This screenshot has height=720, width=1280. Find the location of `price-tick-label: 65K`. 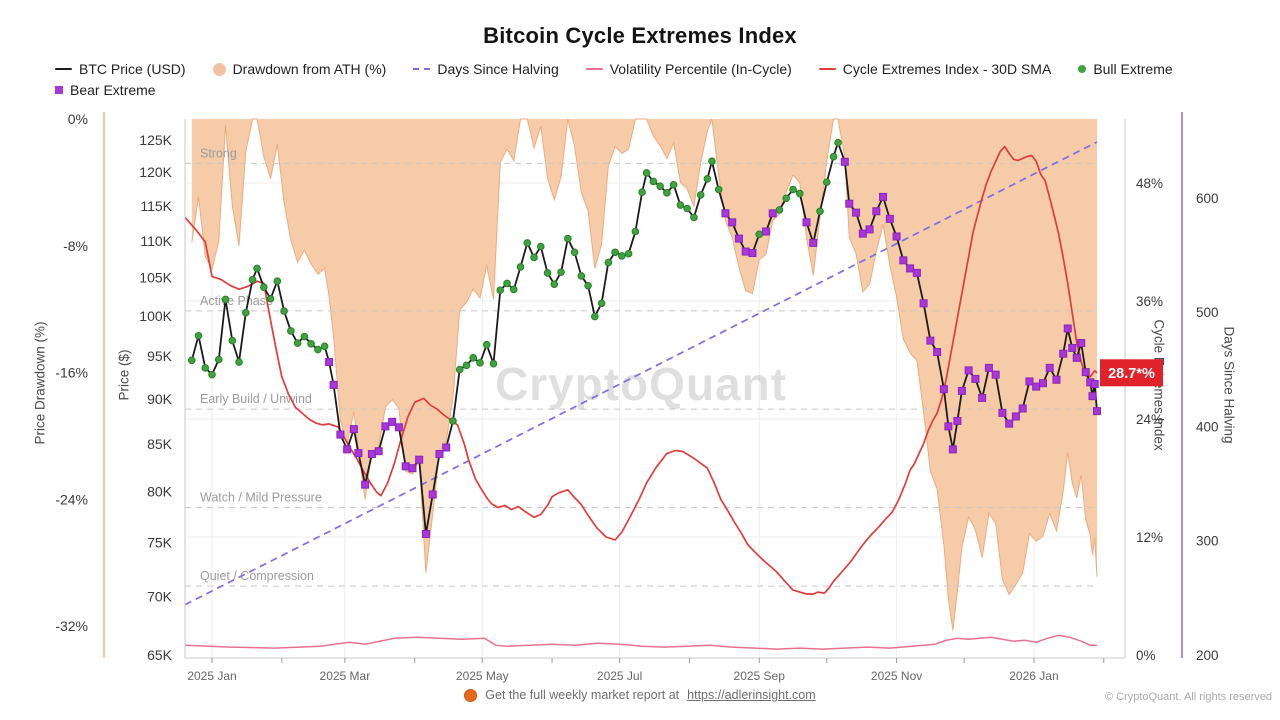

price-tick-label: 65K is located at coordinates (160, 655).